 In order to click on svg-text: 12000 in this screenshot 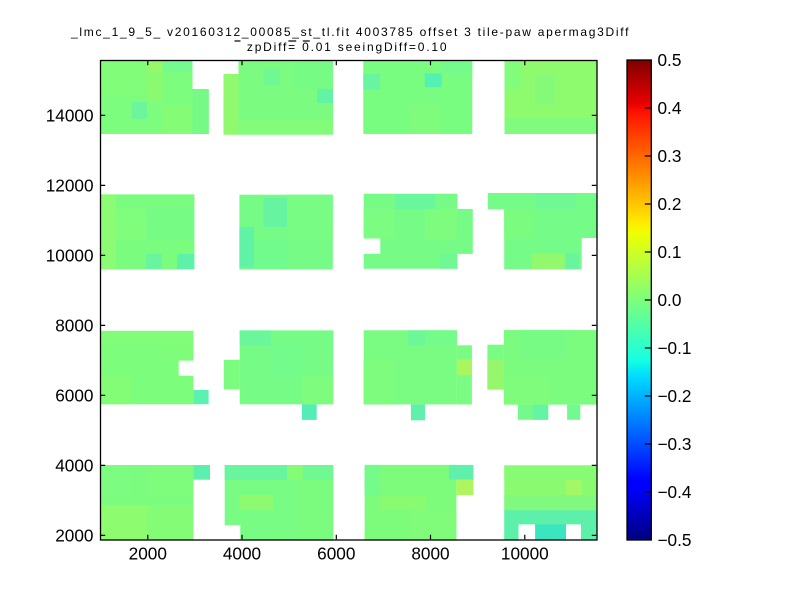, I will do `click(70, 186)`.